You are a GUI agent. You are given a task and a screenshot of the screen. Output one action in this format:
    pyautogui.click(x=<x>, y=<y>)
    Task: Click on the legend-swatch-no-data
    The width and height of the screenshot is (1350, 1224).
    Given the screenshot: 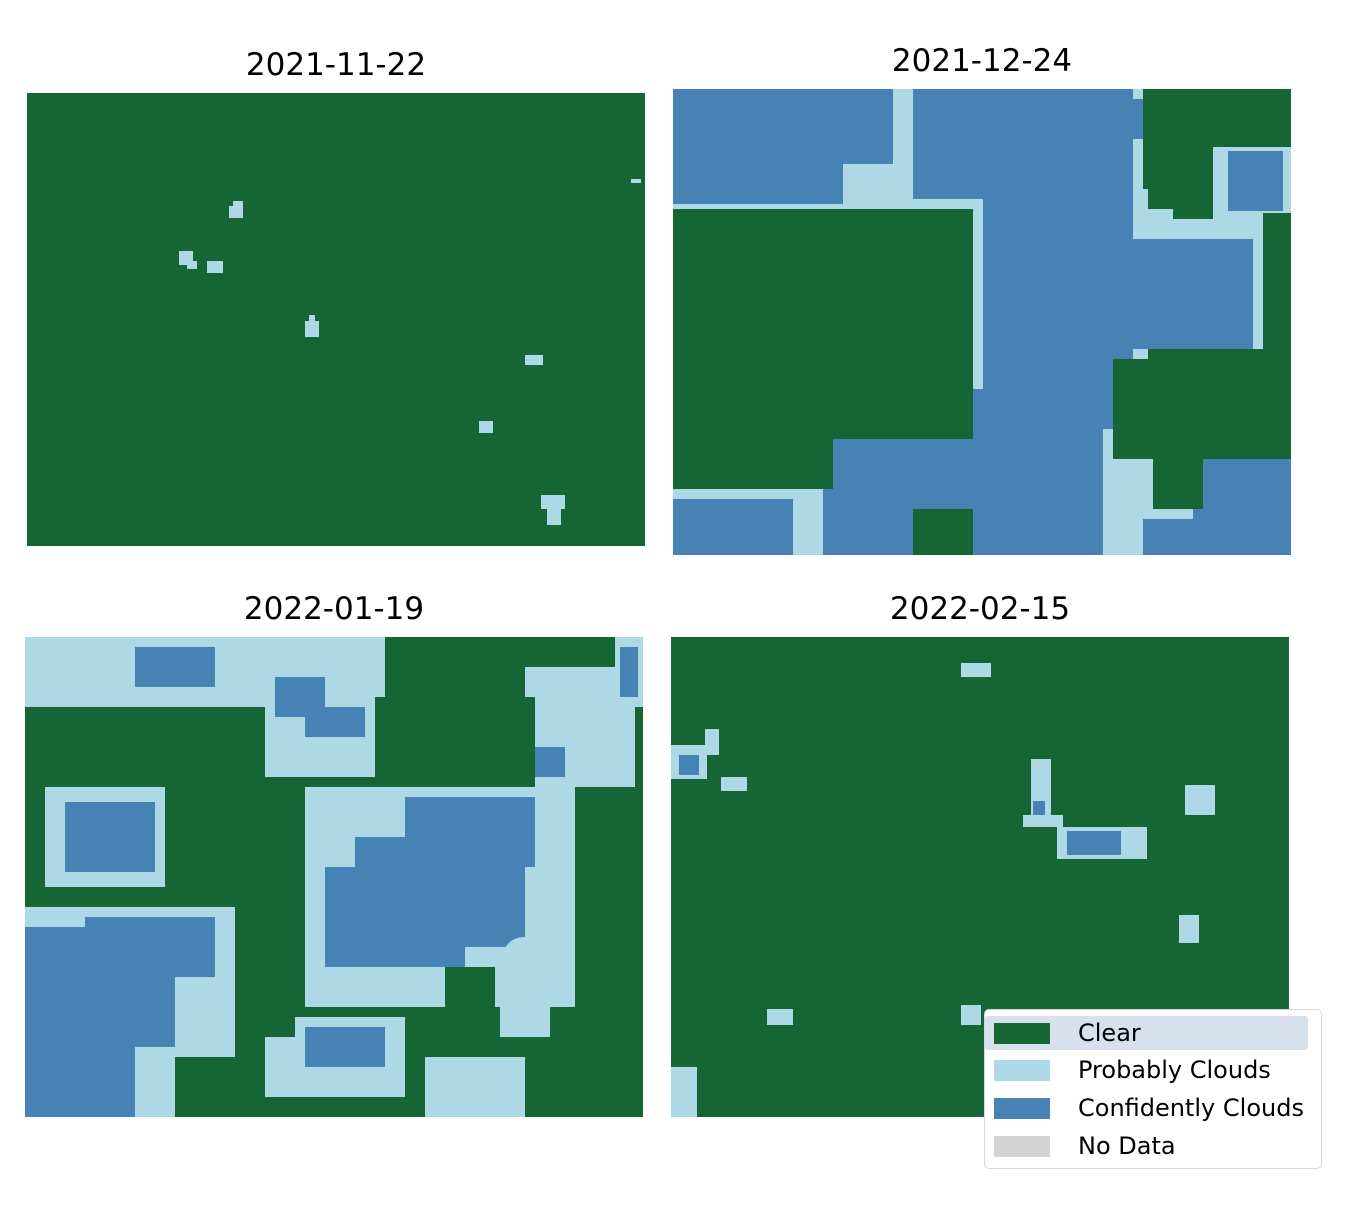 What is the action you would take?
    pyautogui.click(x=1022, y=1146)
    